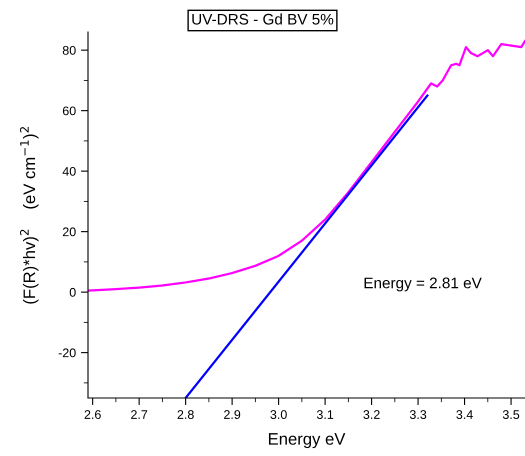  Describe the element at coordinates (73, 292) in the screenshot. I see `y-tick-label: 0` at that location.